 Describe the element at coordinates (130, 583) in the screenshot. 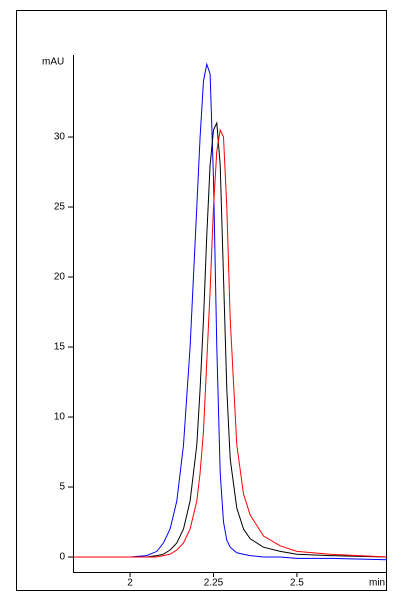

I see `x-tick-label: 2` at that location.